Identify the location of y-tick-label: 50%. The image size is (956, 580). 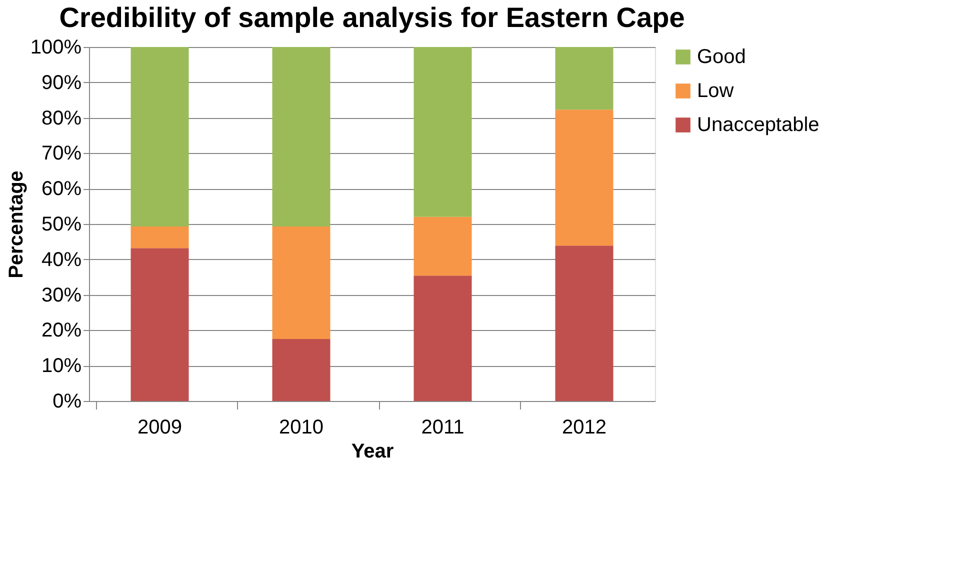
(61, 225).